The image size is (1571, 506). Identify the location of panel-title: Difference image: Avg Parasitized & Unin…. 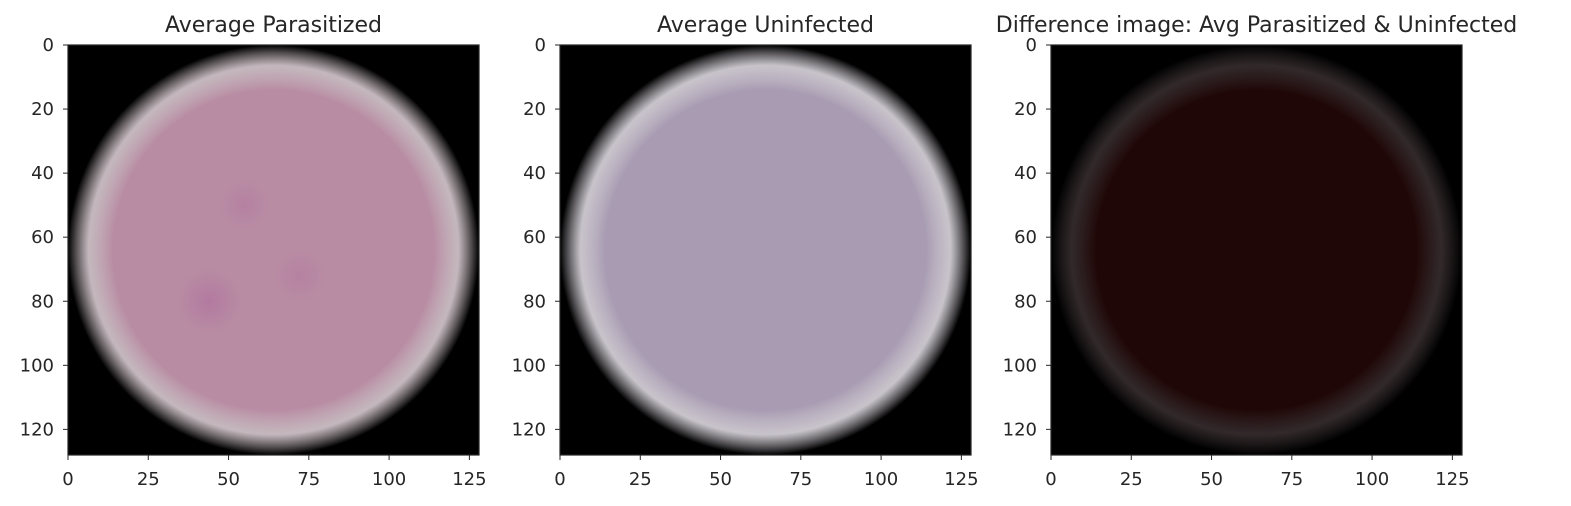
(1256, 25).